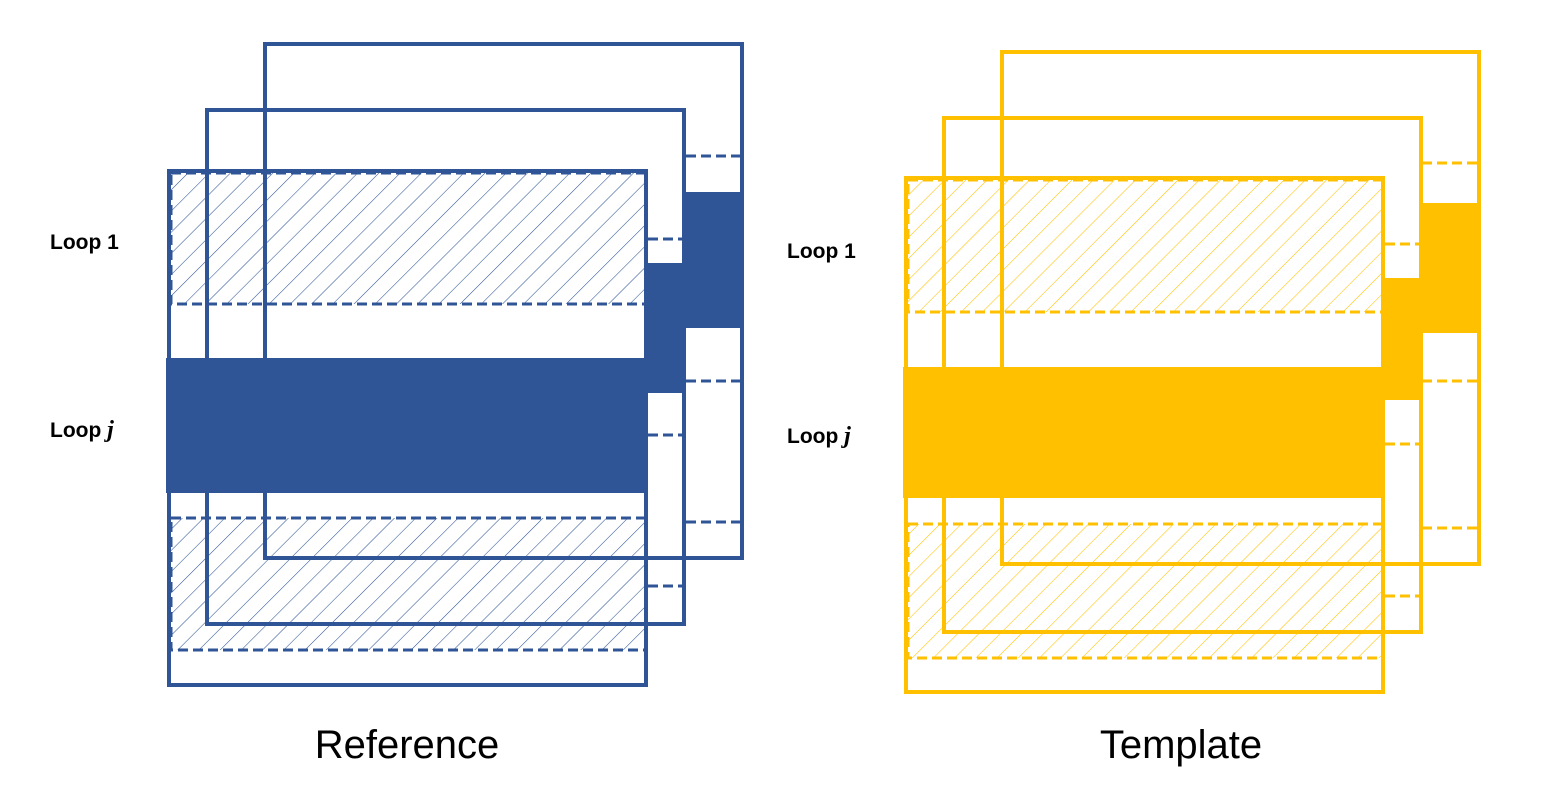 The width and height of the screenshot is (1565, 799). Describe the element at coordinates (407, 745) in the screenshot. I see `reference-caption: Reference` at that location.